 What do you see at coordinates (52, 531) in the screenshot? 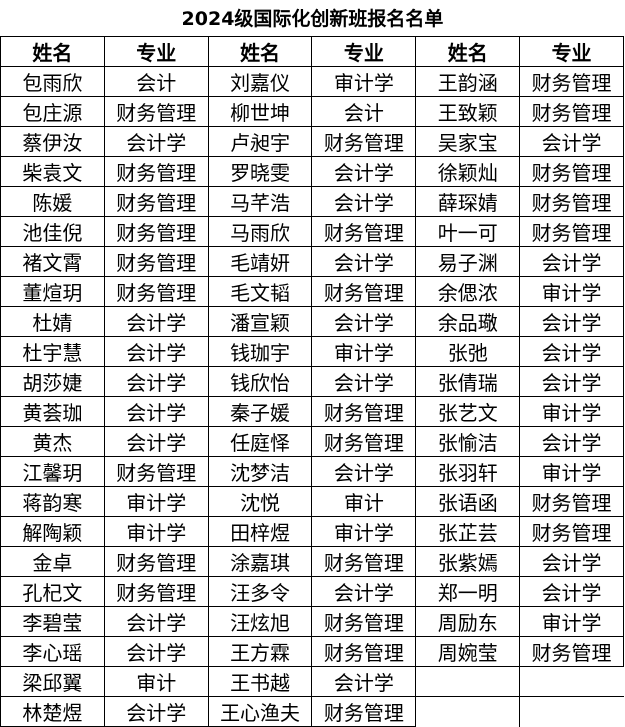
I see `name-cell: 解陶颖` at bounding box center [52, 531].